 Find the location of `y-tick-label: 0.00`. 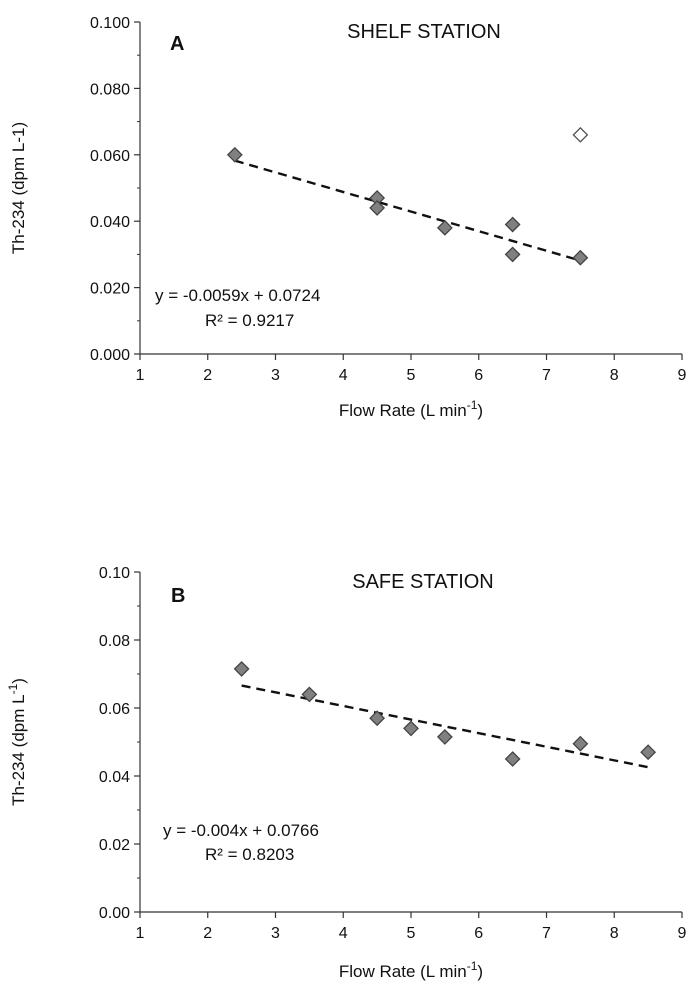

y-tick-label: 0.00 is located at coordinates (114, 913).